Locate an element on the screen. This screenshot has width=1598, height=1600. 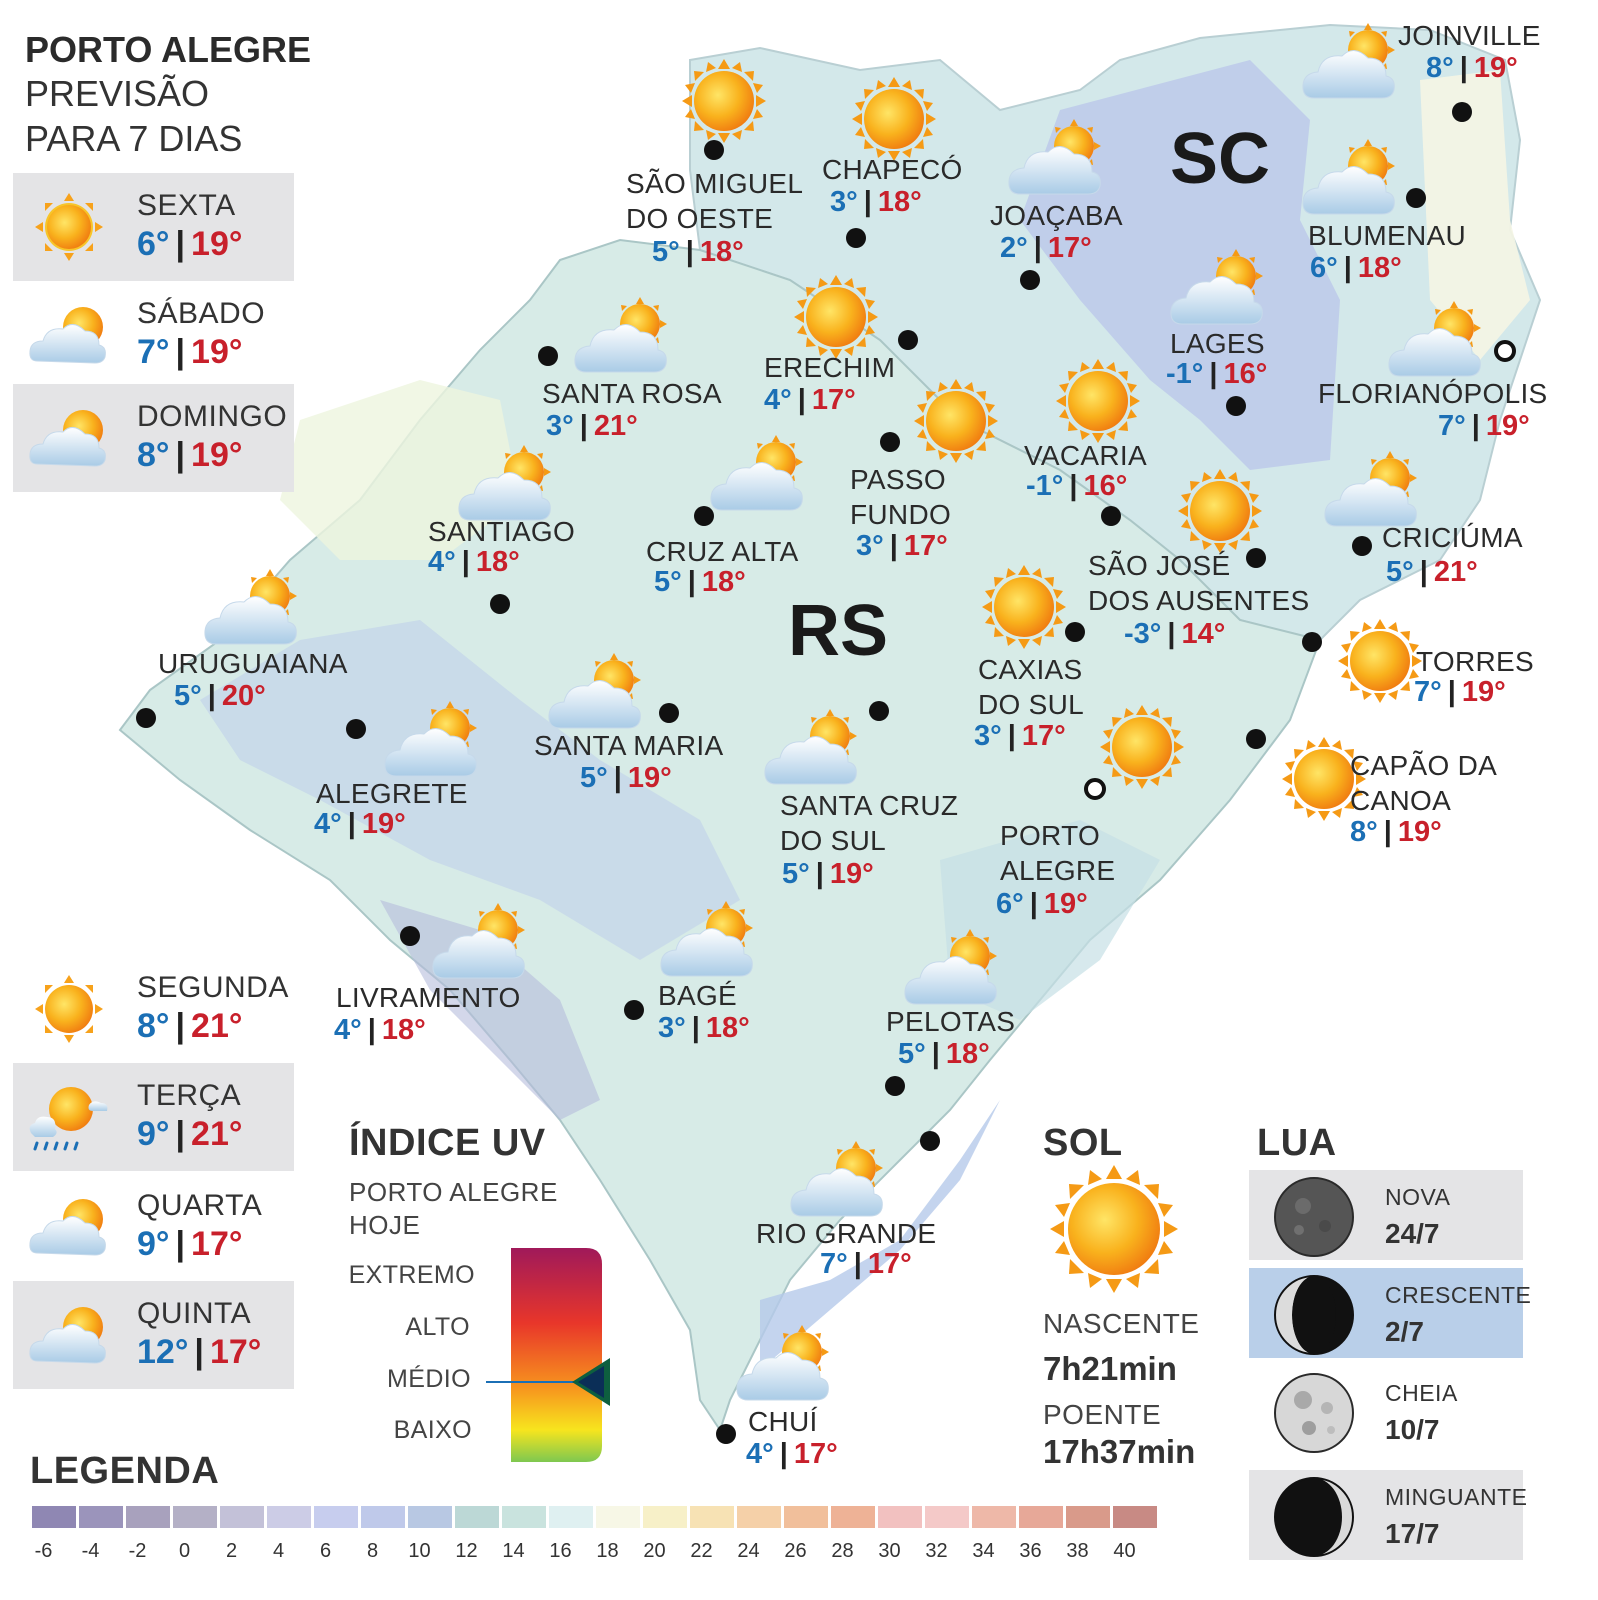
legend-tick-label: 18 is located at coordinates (607, 1551).